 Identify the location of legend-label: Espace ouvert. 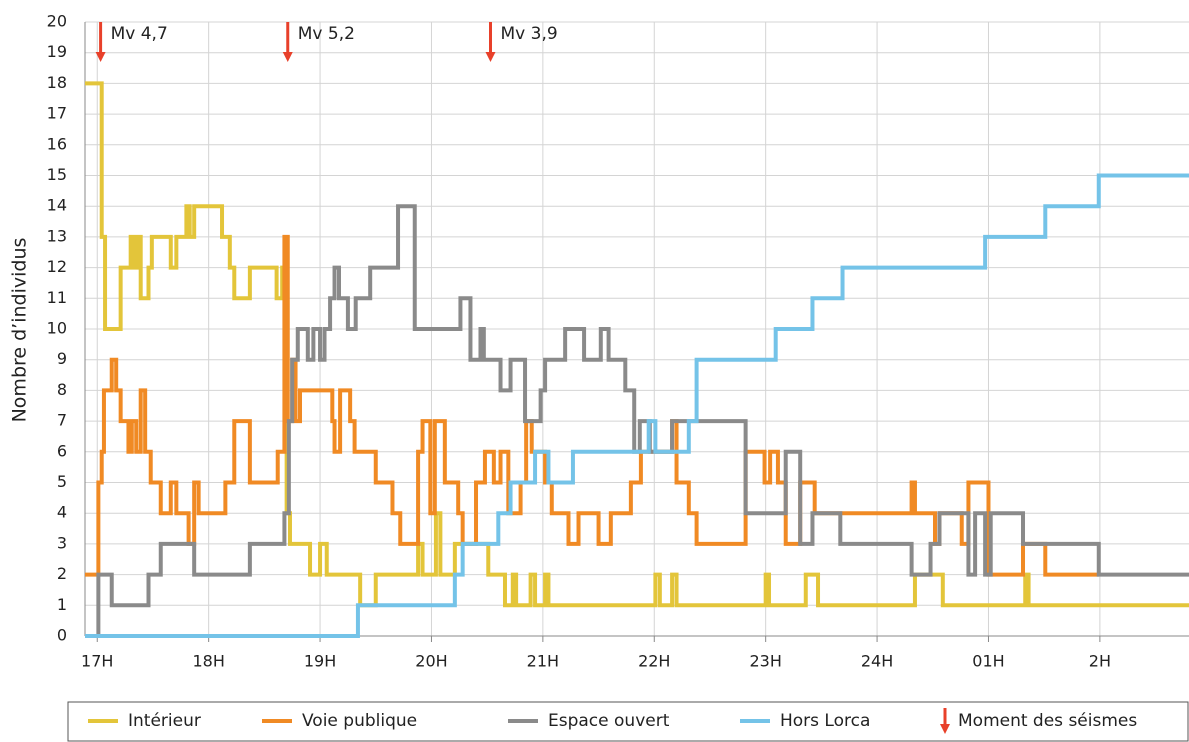
(609, 721).